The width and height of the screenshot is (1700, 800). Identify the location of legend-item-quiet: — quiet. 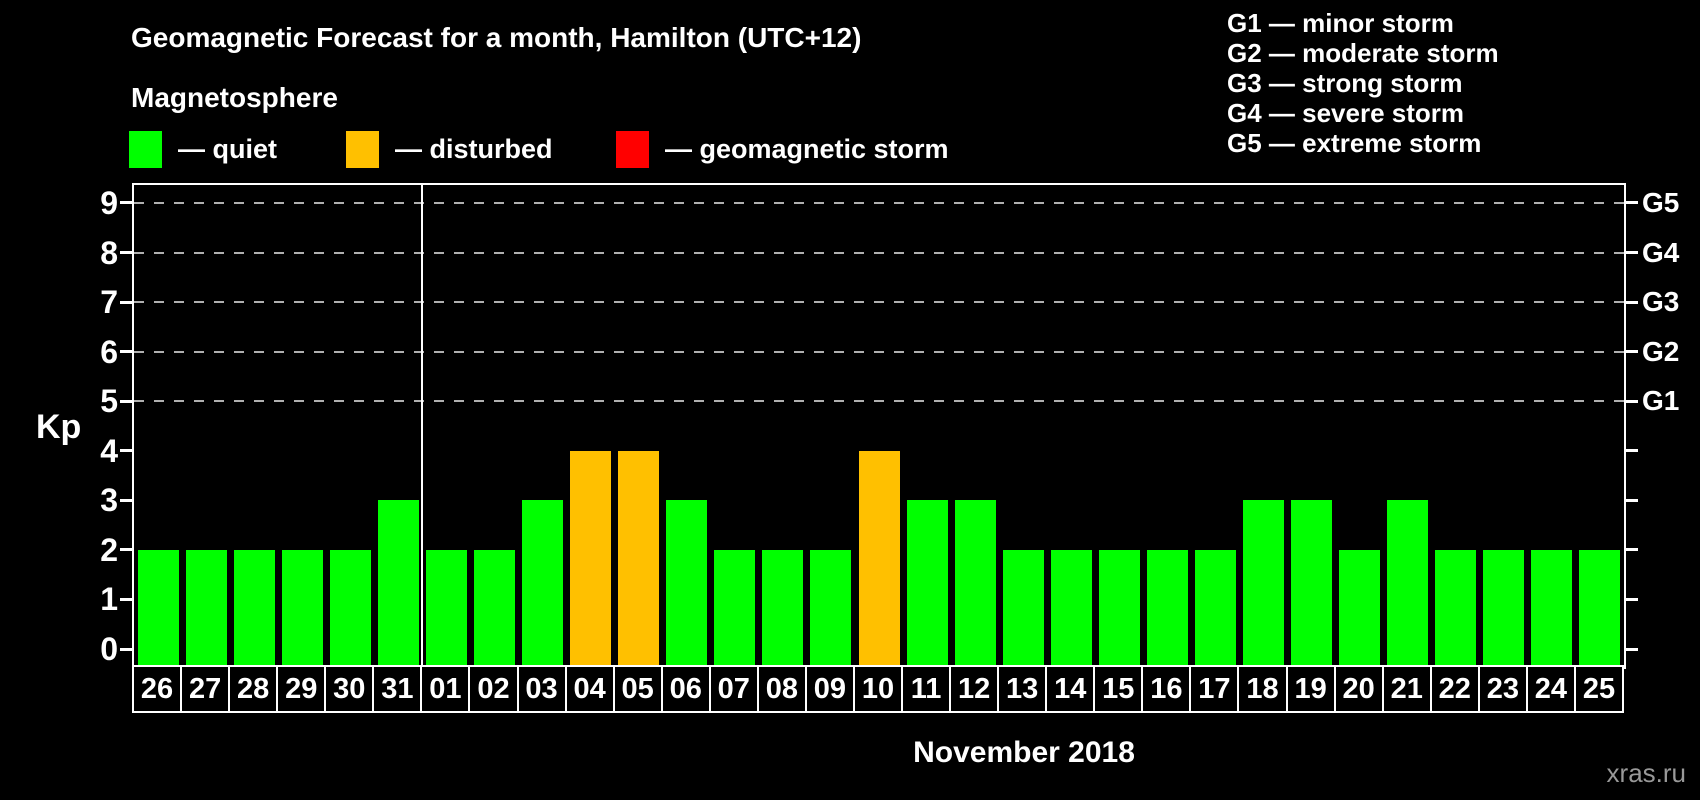
(203, 149).